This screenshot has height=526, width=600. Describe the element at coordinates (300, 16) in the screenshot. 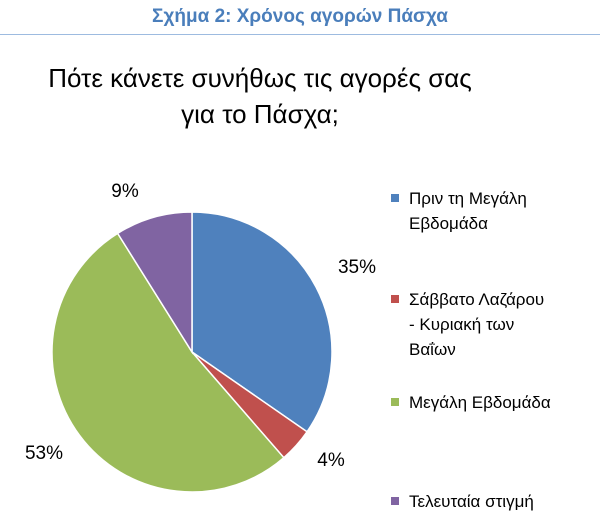

I see `figure-caption: Σχήμα 2: Χρόνος αγορών Πάσχα` at that location.